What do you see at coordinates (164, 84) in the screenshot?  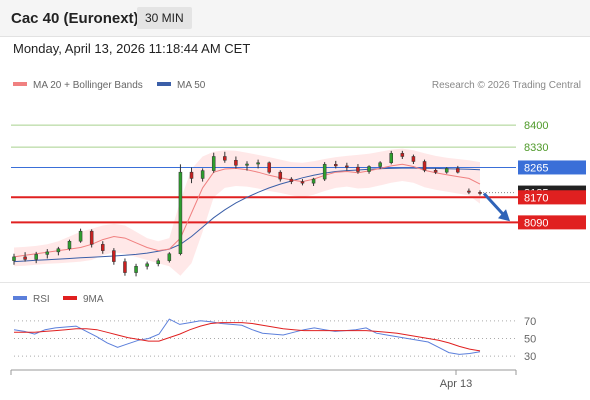 I see `ma50-swatch` at bounding box center [164, 84].